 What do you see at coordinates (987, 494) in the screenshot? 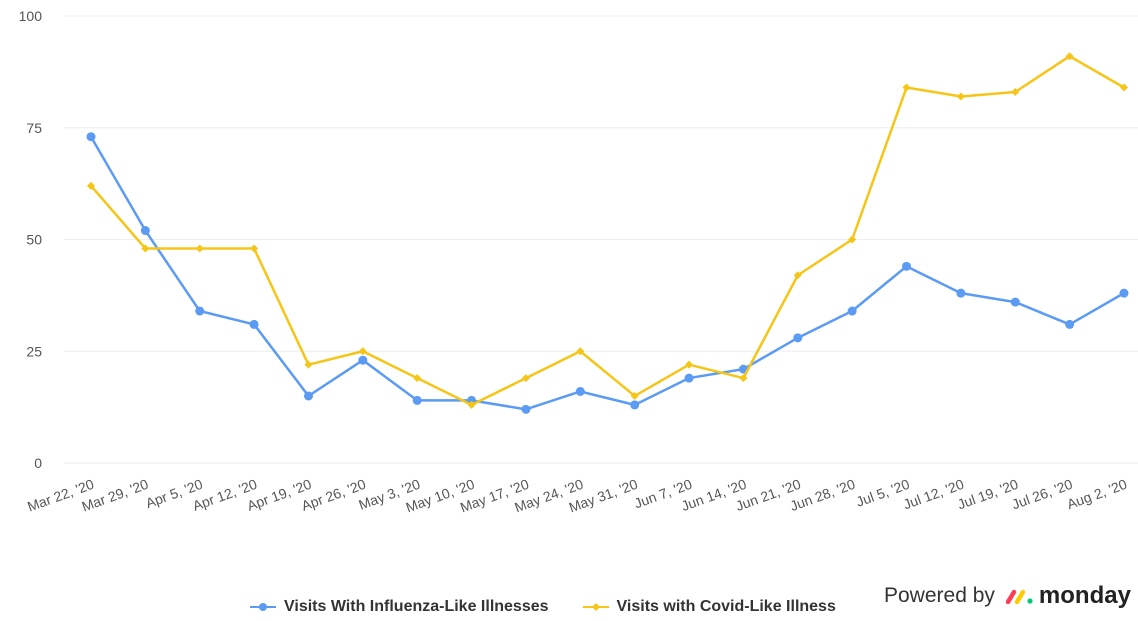
I see `x-tick-label: Jul 19, '20` at bounding box center [987, 494].